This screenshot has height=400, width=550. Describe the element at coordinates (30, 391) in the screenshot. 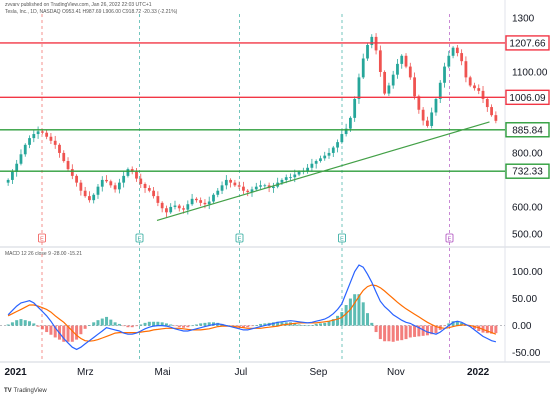

I see `footer-text: TradingView` at that location.